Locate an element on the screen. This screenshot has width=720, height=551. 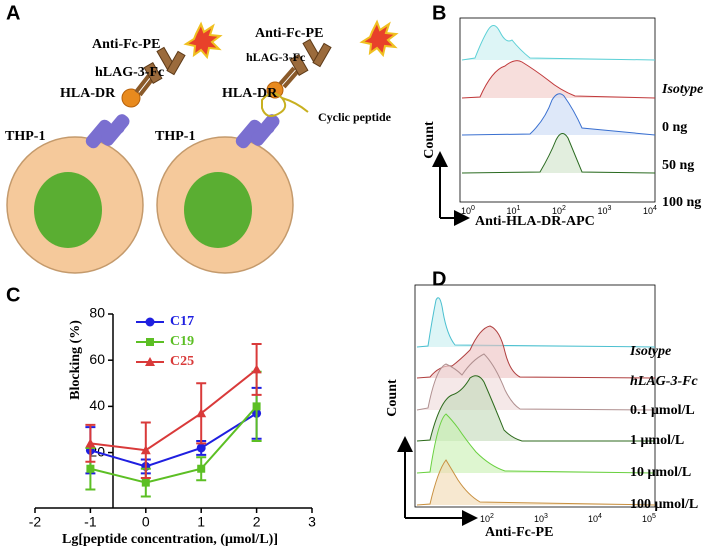
y-axis-label: Blocking (%) is located at coordinates (75, 360).